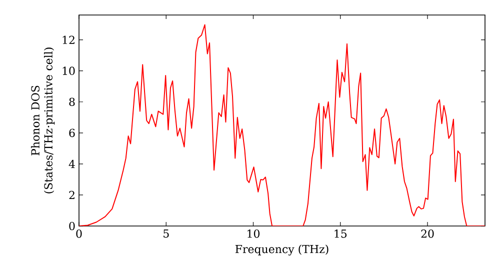  I want to click on x-axis-title: Frequency (THz), so click(281, 250).